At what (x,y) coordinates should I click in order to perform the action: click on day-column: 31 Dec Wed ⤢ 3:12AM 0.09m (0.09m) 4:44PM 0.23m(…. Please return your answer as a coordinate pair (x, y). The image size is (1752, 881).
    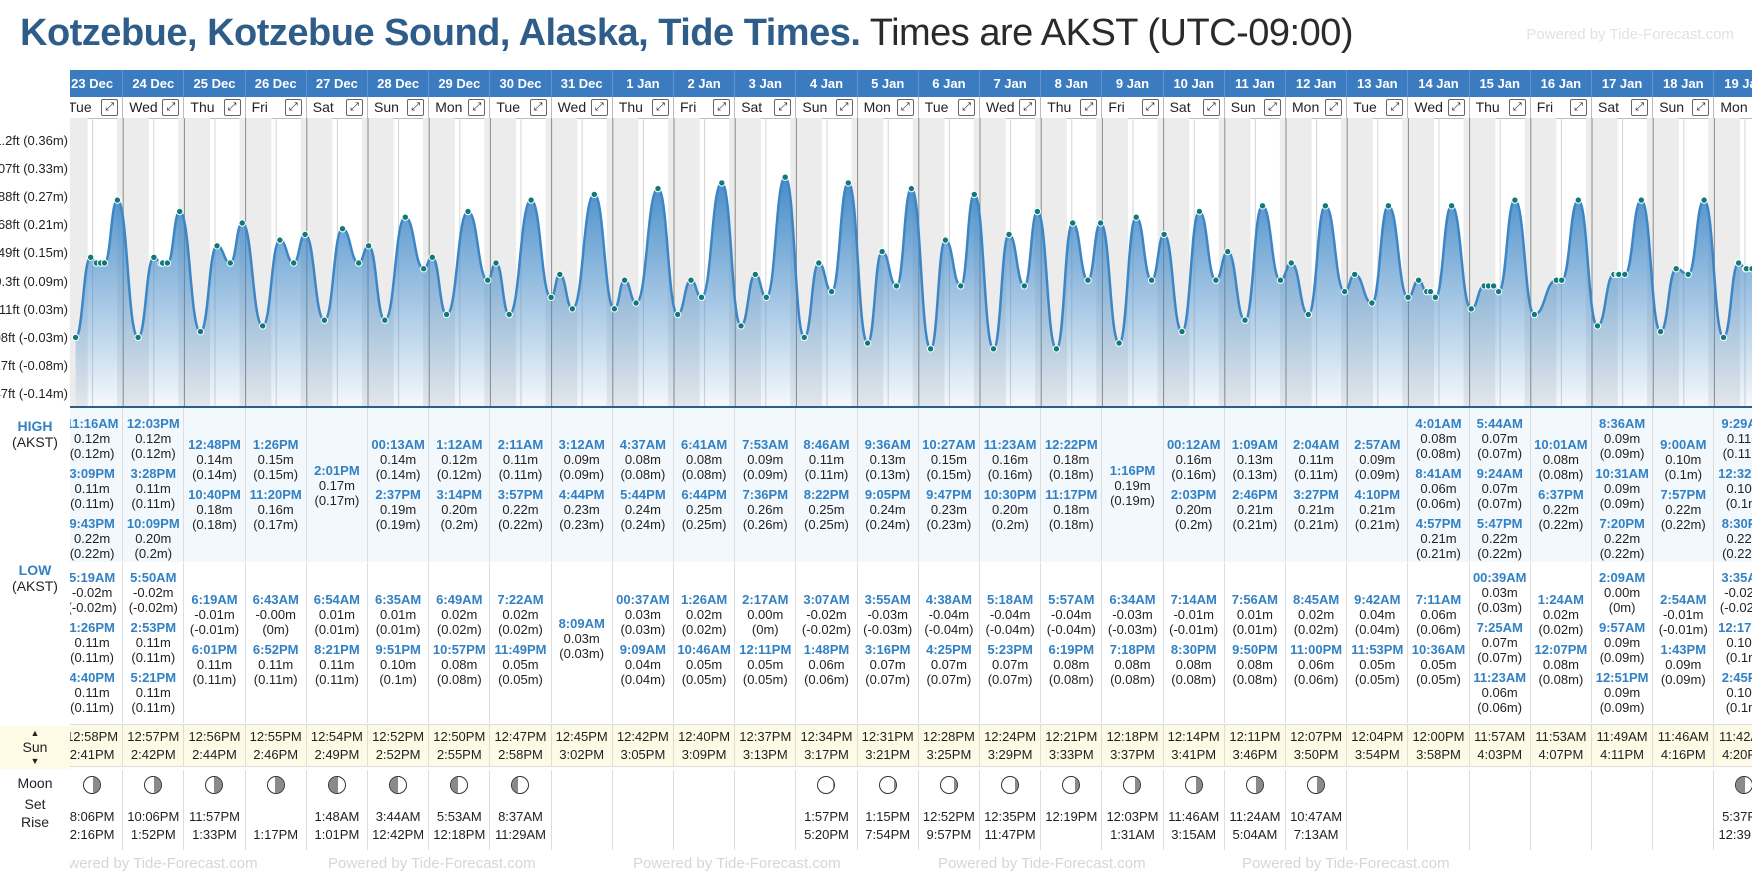
    Looking at the image, I should click on (582, 475).